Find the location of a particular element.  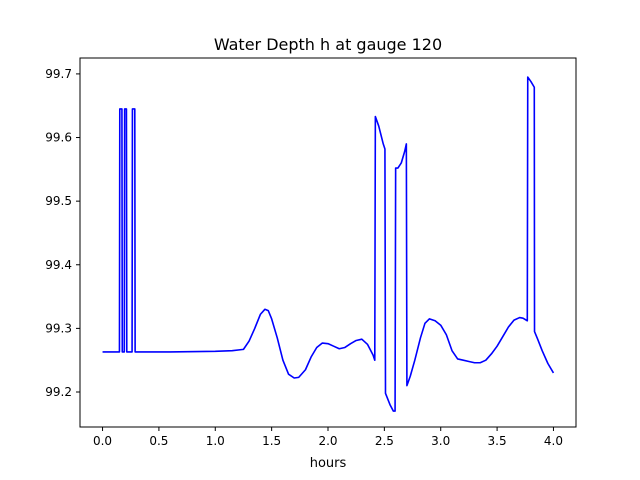

y-tick-label: 99.6 is located at coordinates (58, 138).